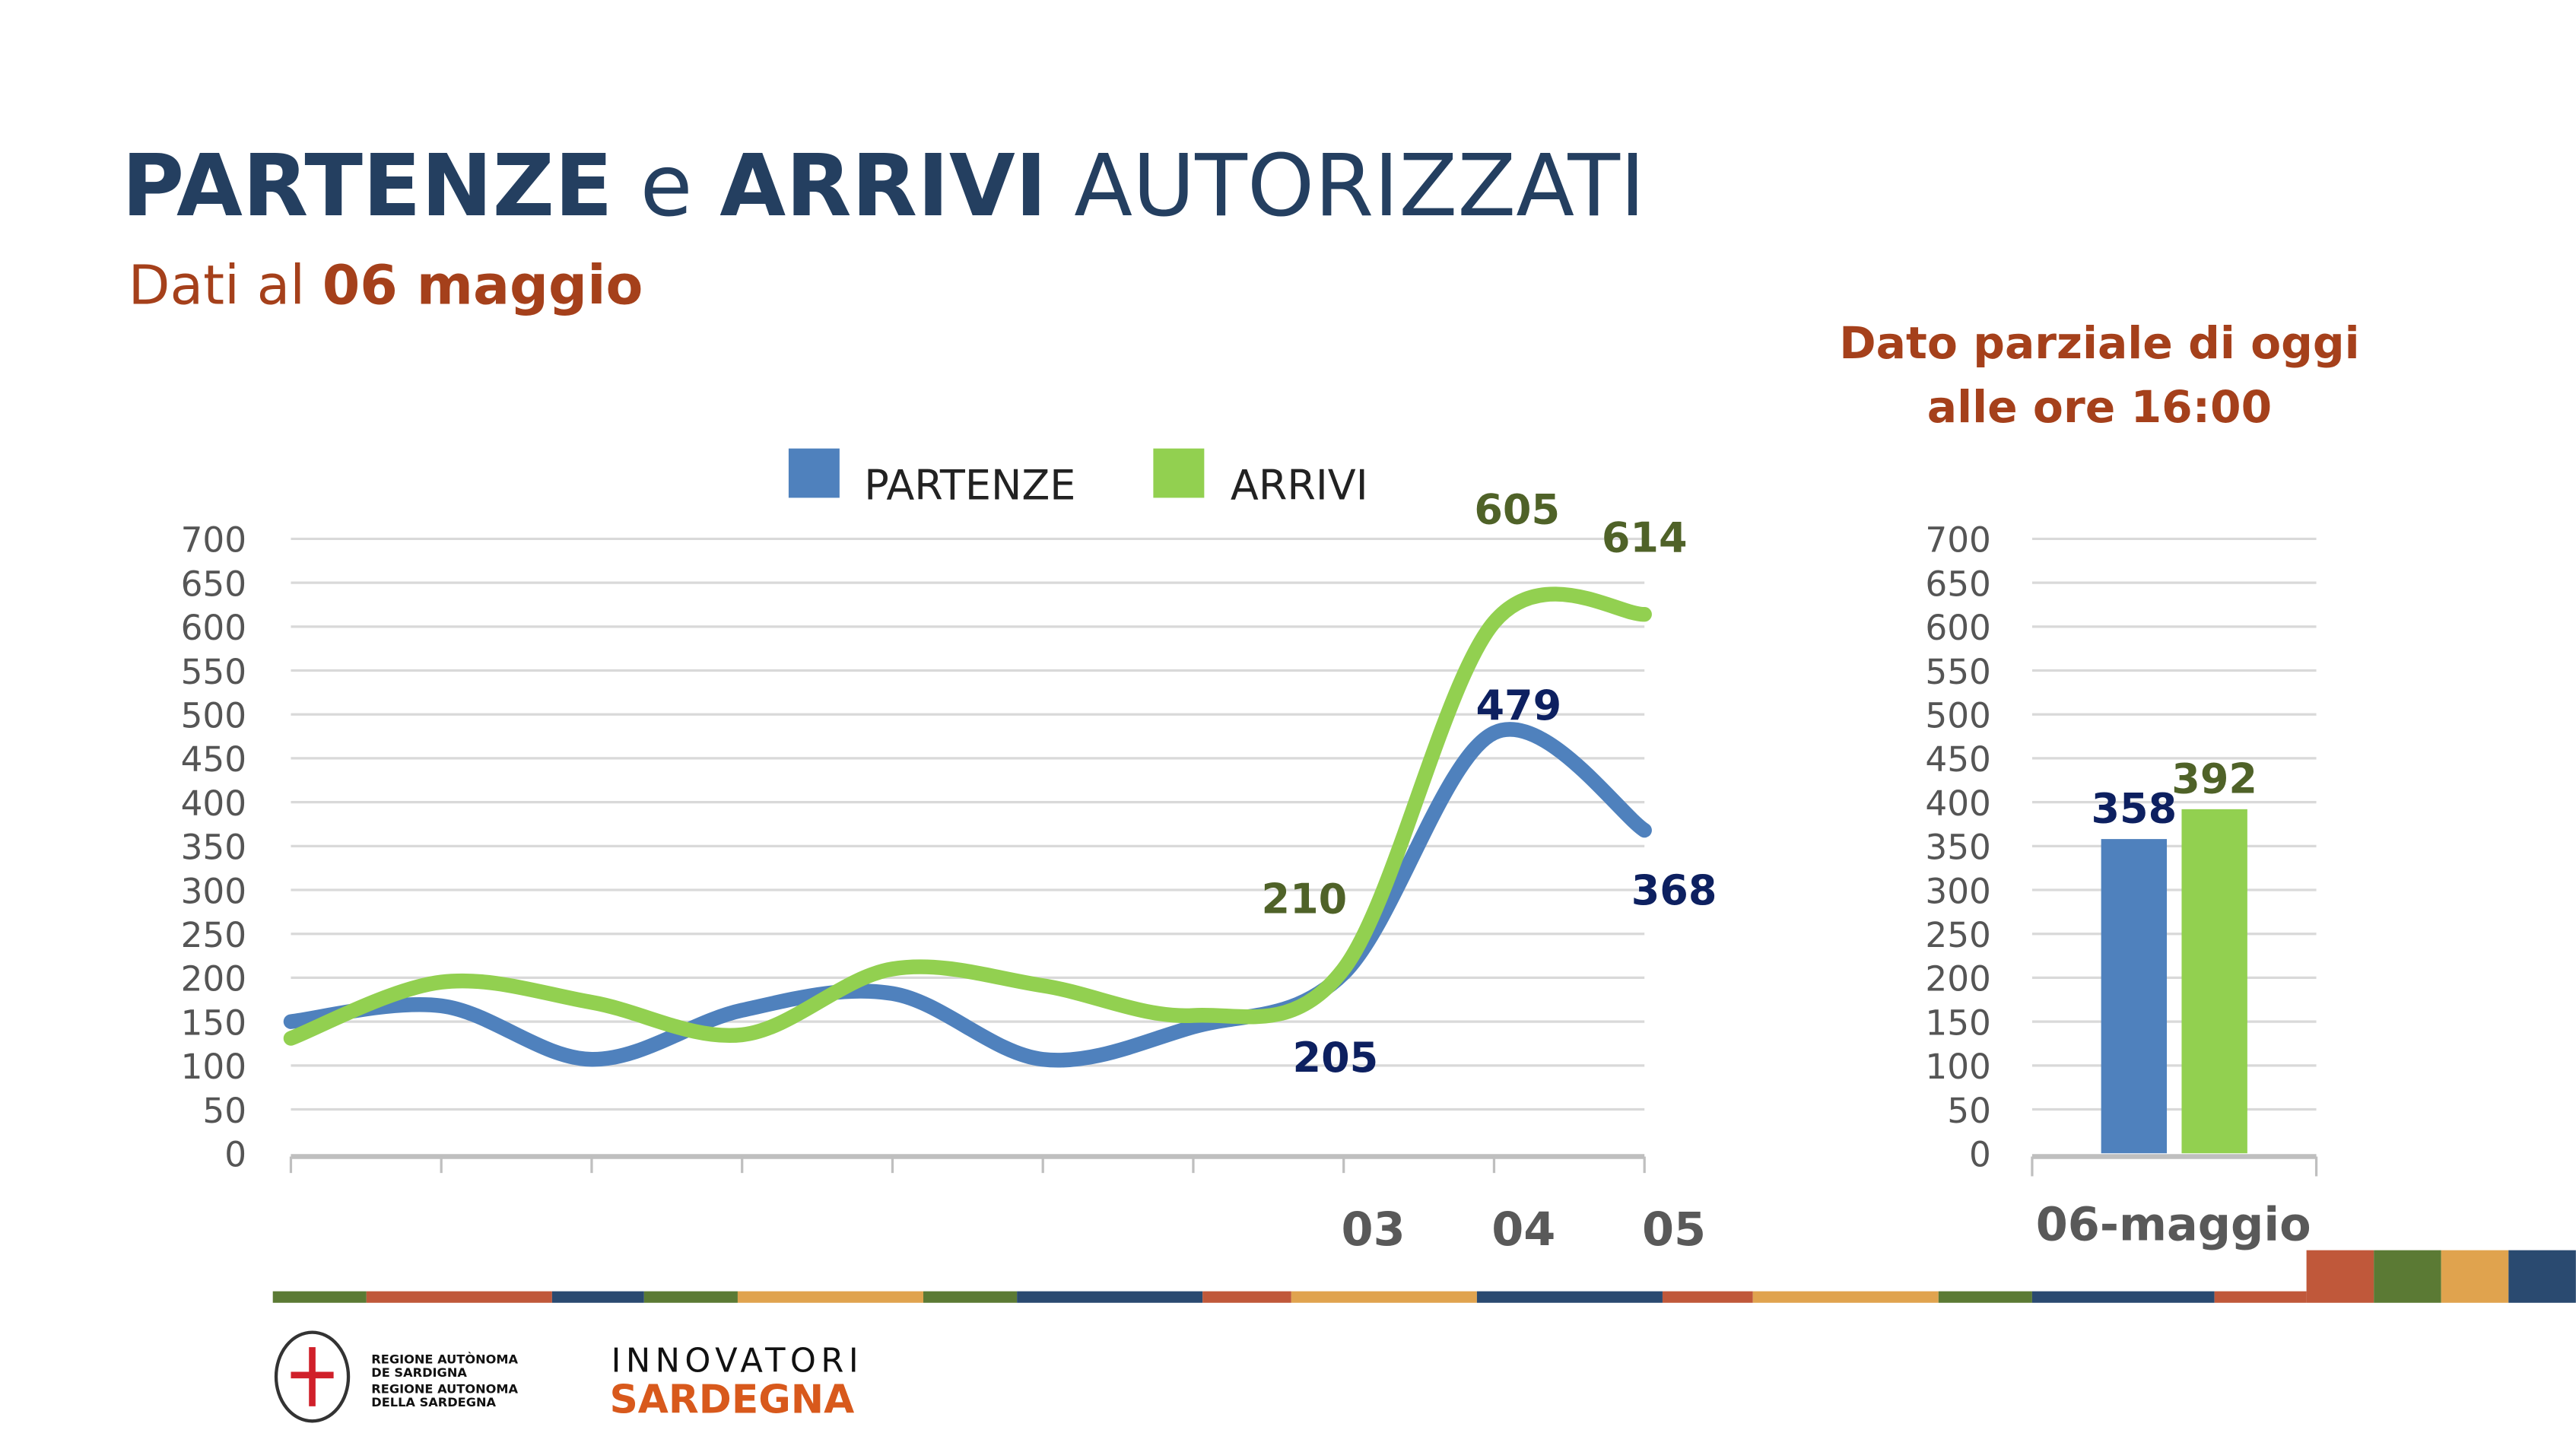  I want to click on x-tick-label: 03, so click(1373, 1230).